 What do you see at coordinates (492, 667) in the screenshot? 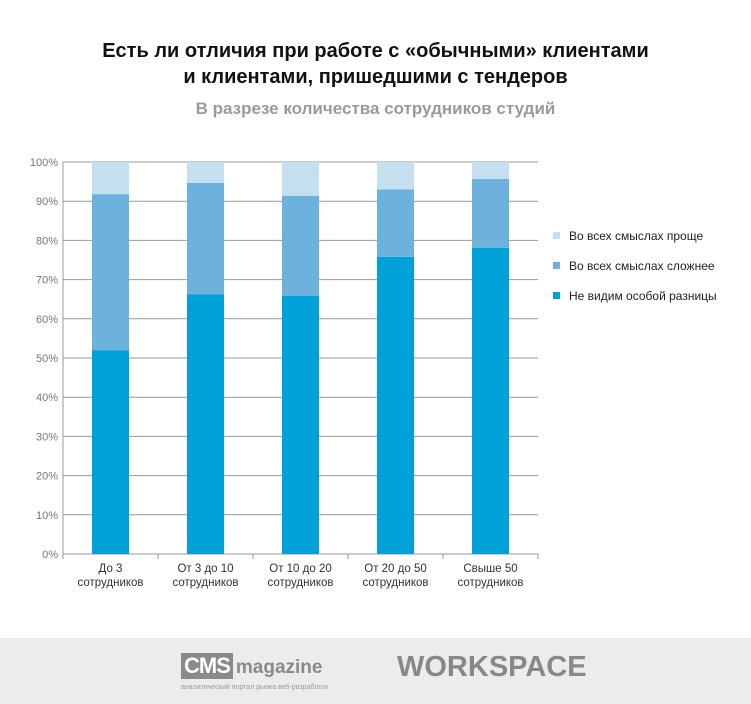
I see `workspace-logo: WORKSPACE` at bounding box center [492, 667].